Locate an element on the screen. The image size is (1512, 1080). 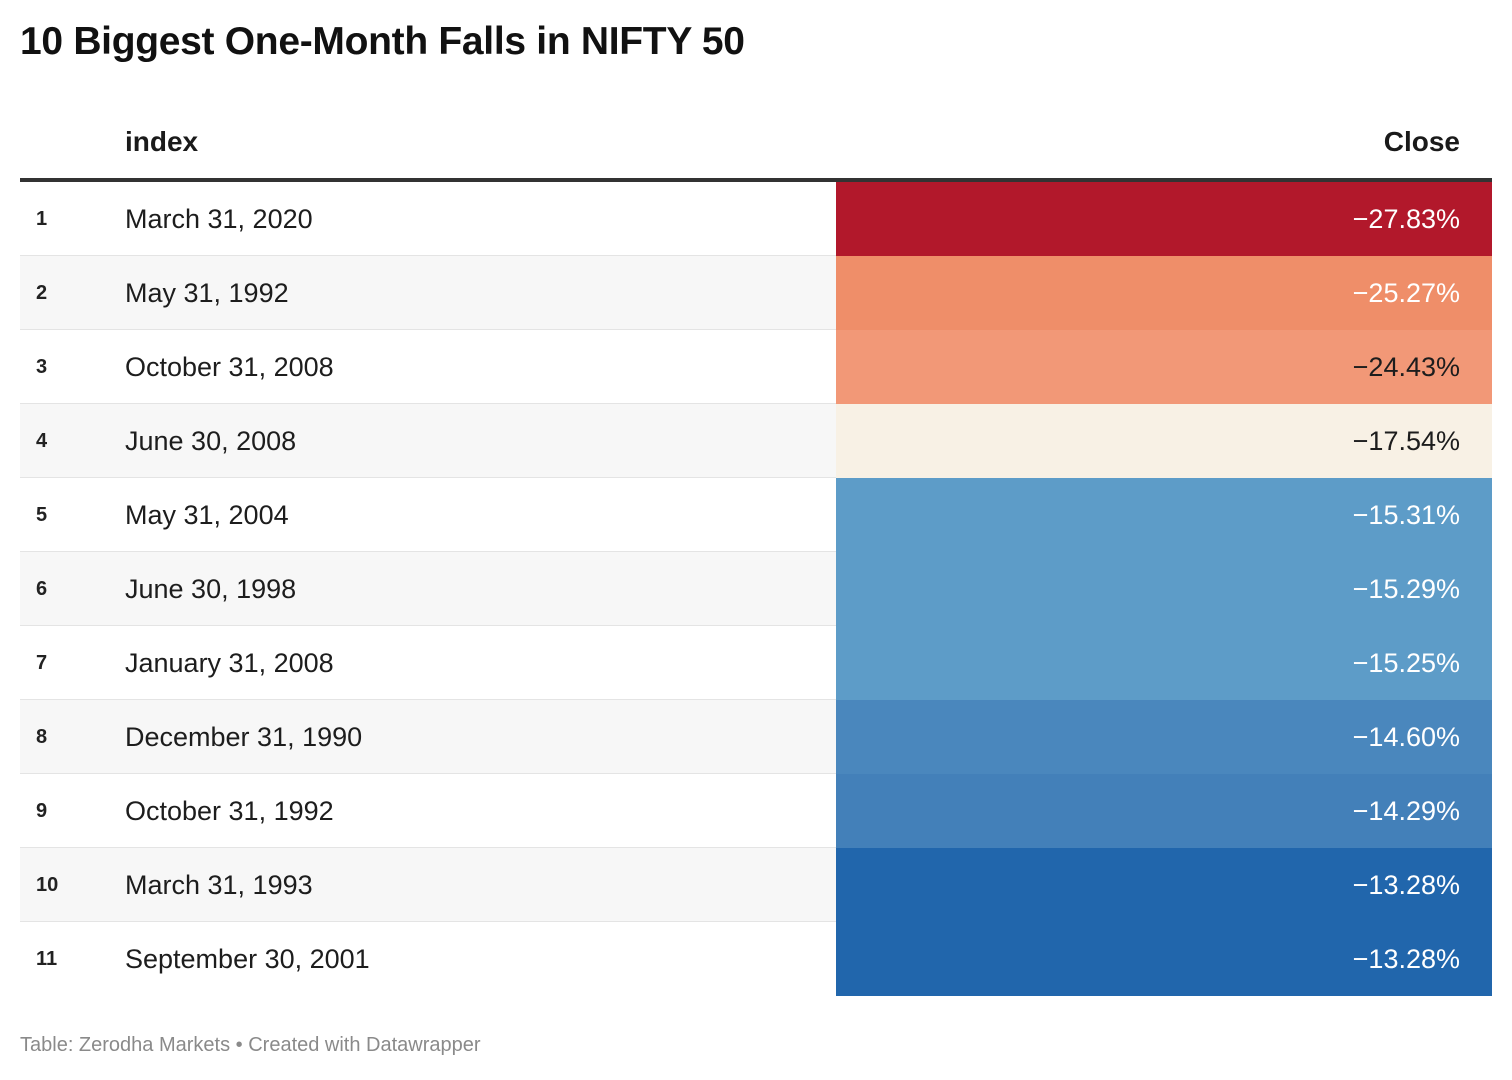
row-date: October 31, 2008 is located at coordinates (229, 367).